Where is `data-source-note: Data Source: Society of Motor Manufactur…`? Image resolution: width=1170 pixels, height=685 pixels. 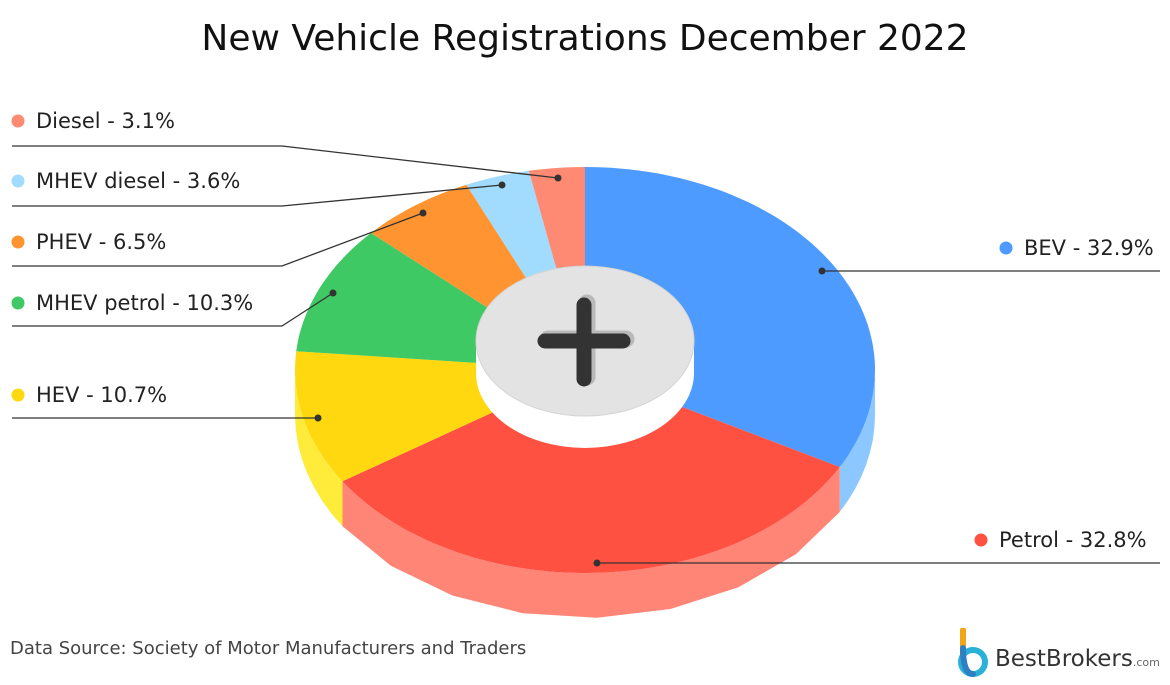
data-source-note: Data Source: Society of Motor Manufactur… is located at coordinates (268, 648).